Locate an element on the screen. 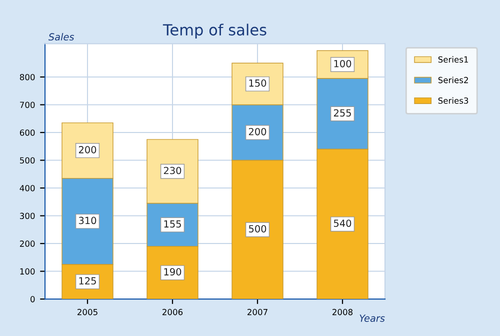  legend-label: Series2 is located at coordinates (453, 80).